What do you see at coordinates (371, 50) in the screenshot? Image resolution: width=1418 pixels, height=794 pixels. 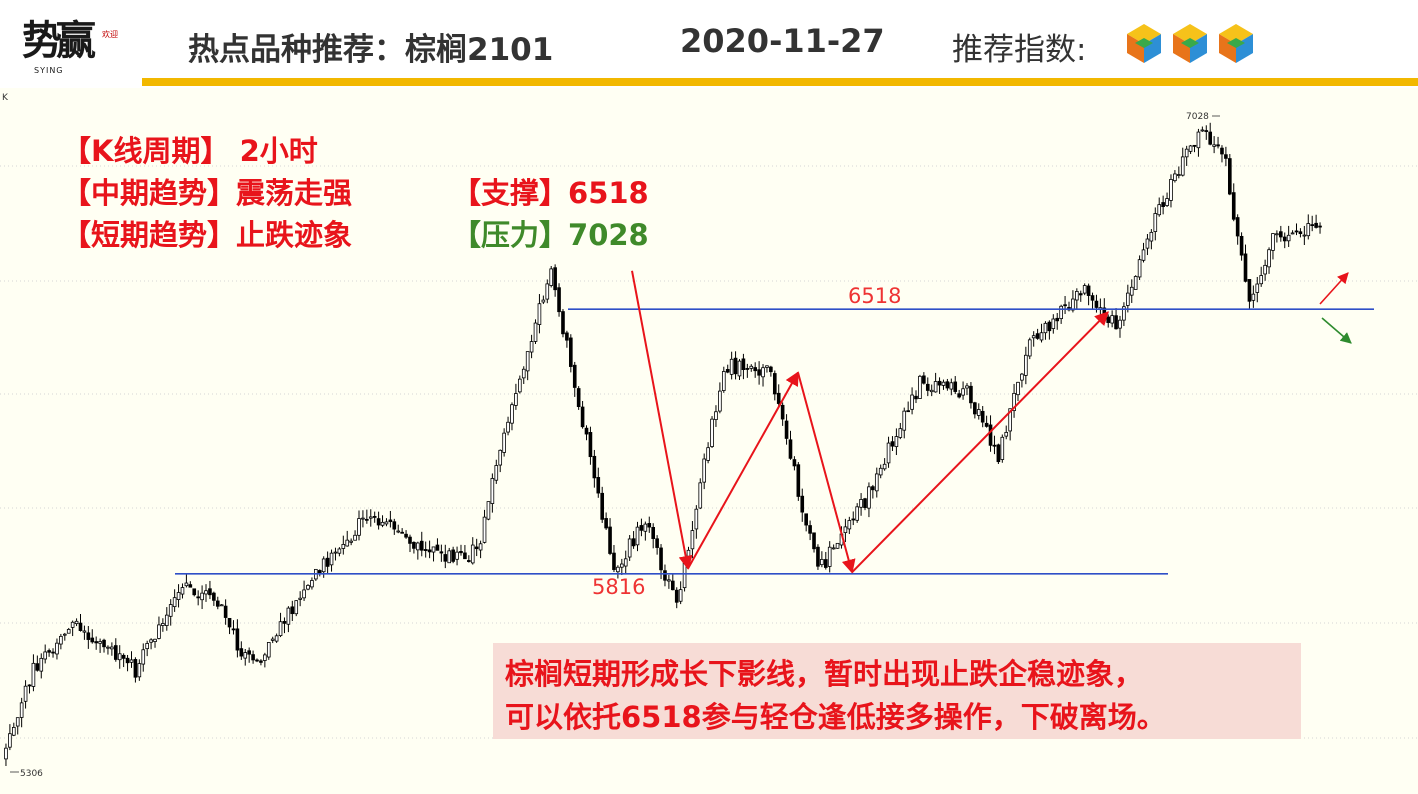 I see `page-title: 热点品种推荐：棕榈2101` at bounding box center [371, 50].